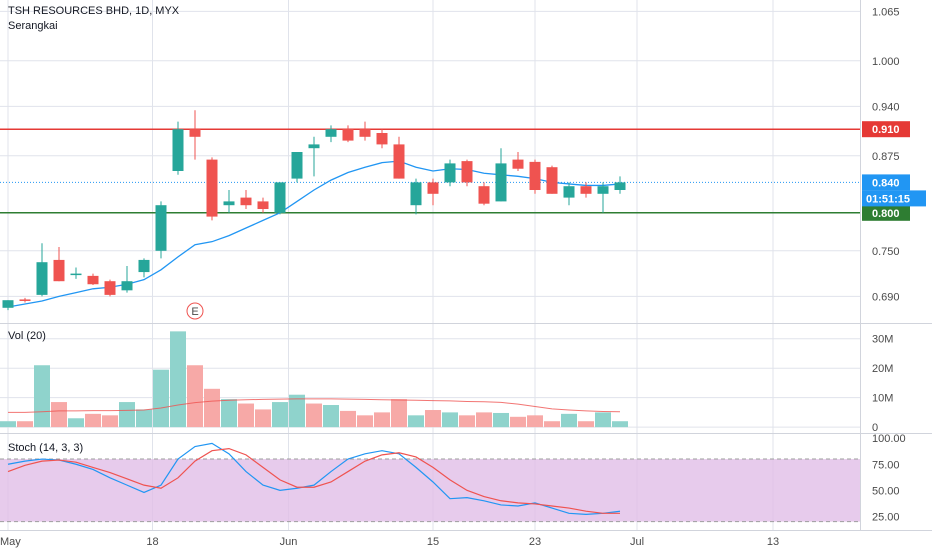 This screenshot has height=550, width=932. I want to click on time-tick-label: 23, so click(535, 542).